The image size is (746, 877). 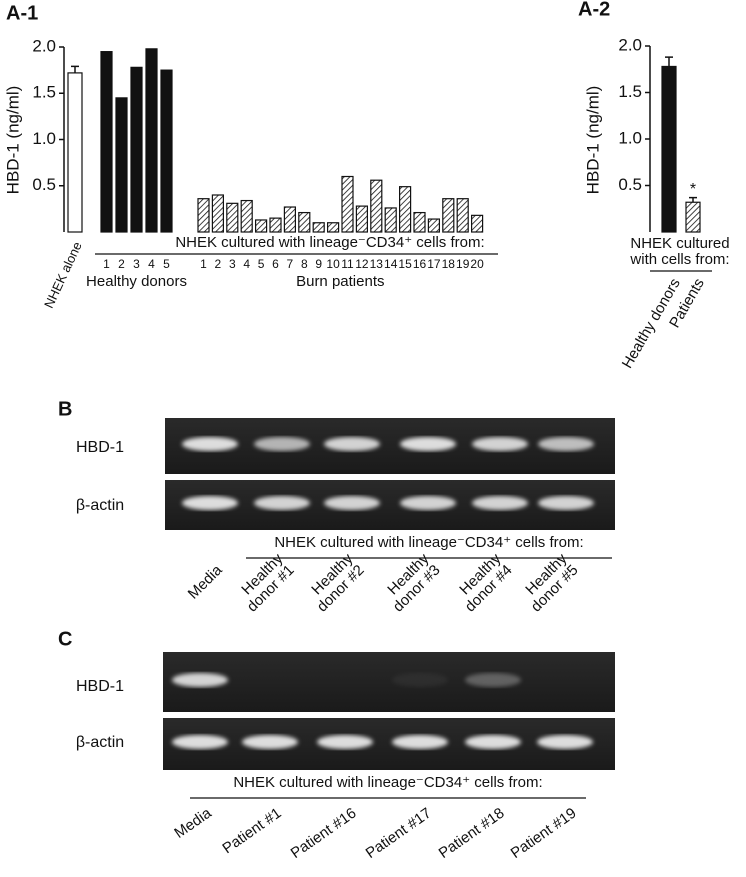 What do you see at coordinates (377, 264) in the screenshot?
I see `x-tick-label: 13` at bounding box center [377, 264].